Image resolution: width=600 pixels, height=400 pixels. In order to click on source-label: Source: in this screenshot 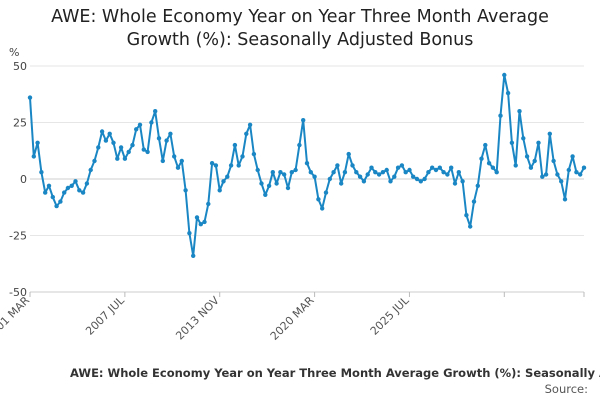, I will do `click(566, 389)`.